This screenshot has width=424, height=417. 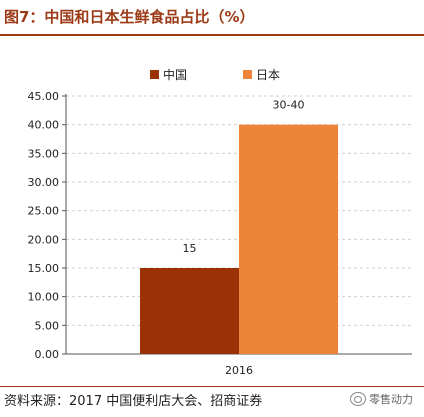 What do you see at coordinates (391, 399) in the screenshot?
I see `watermark-text: 零售动力` at bounding box center [391, 399].